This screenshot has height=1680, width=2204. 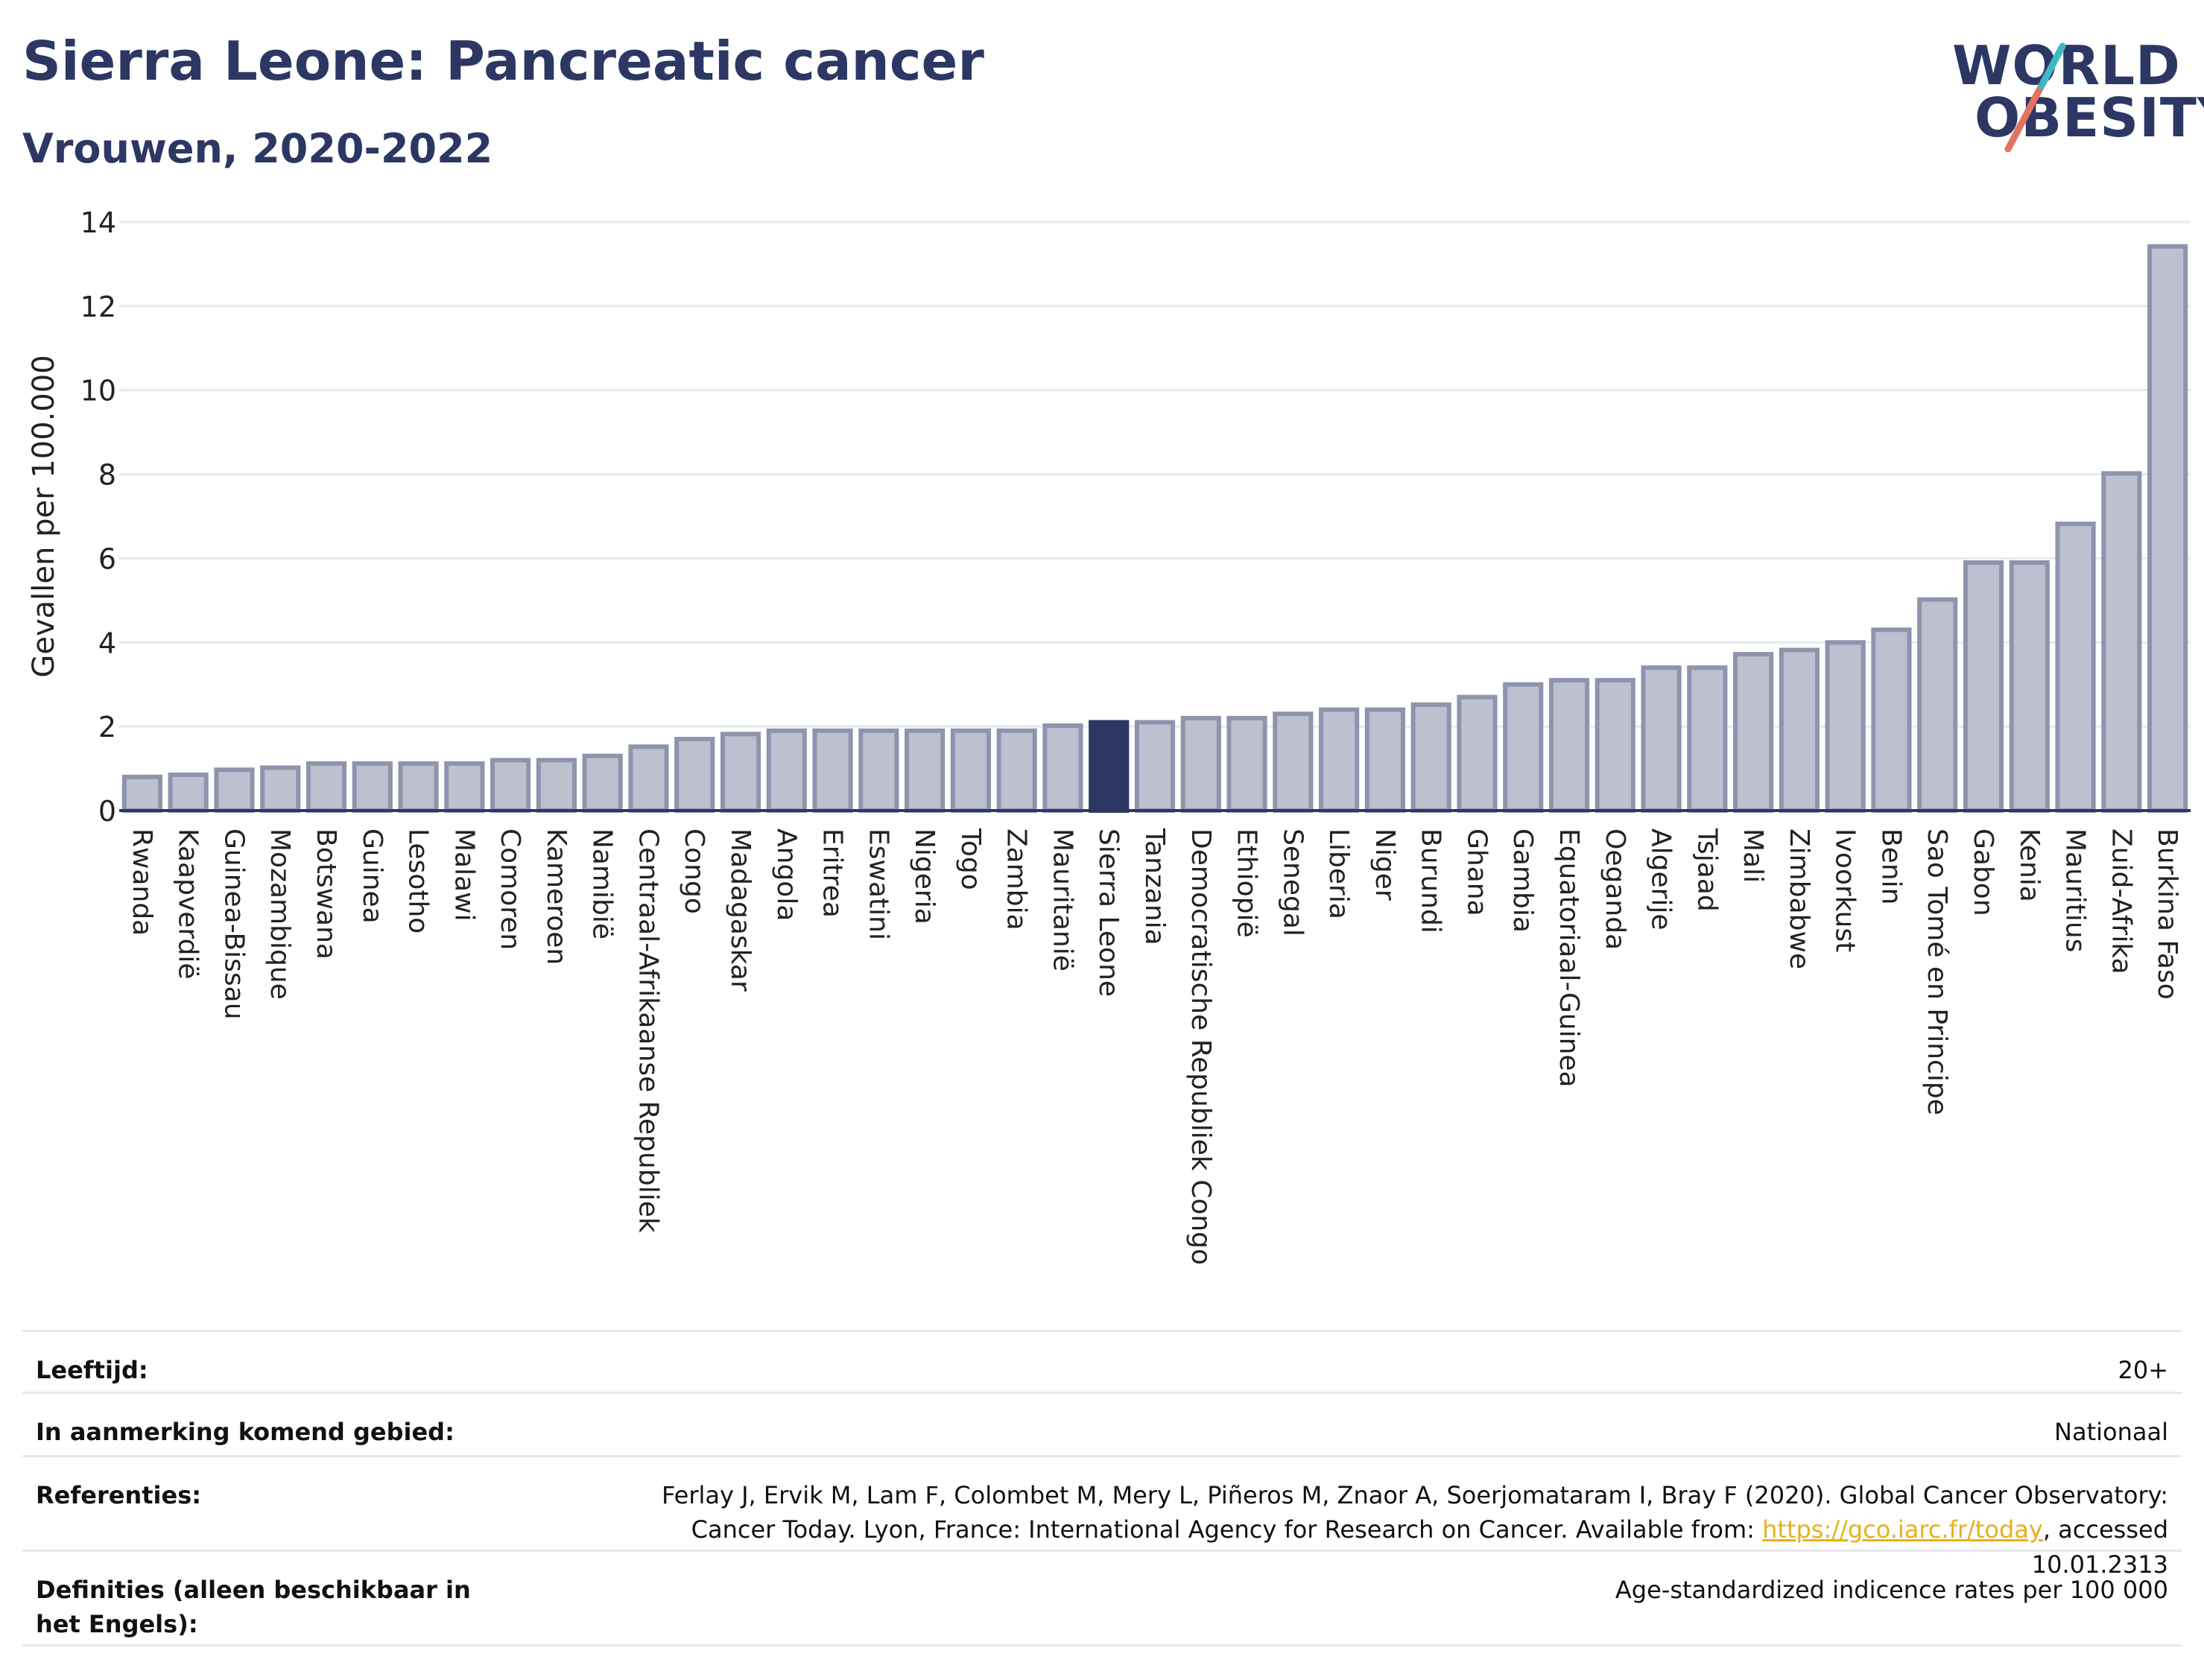 I want to click on x-tick-label: Zambia, so click(x=1016, y=879).